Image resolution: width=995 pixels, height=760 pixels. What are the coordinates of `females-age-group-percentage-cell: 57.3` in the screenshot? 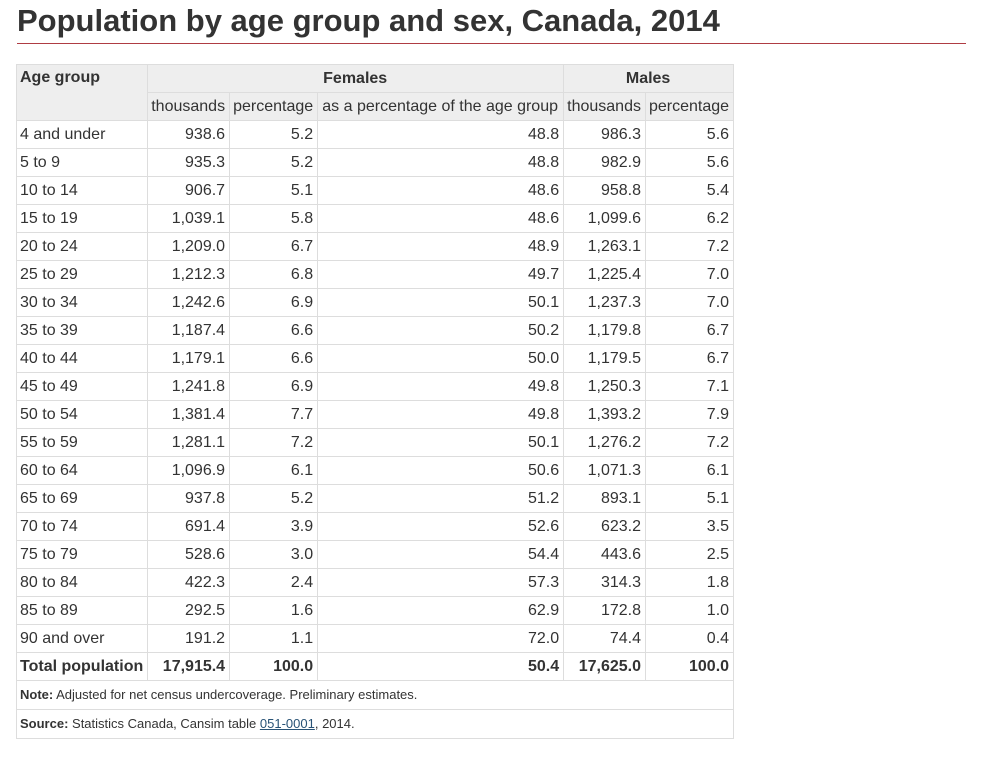 It's located at (441, 582).